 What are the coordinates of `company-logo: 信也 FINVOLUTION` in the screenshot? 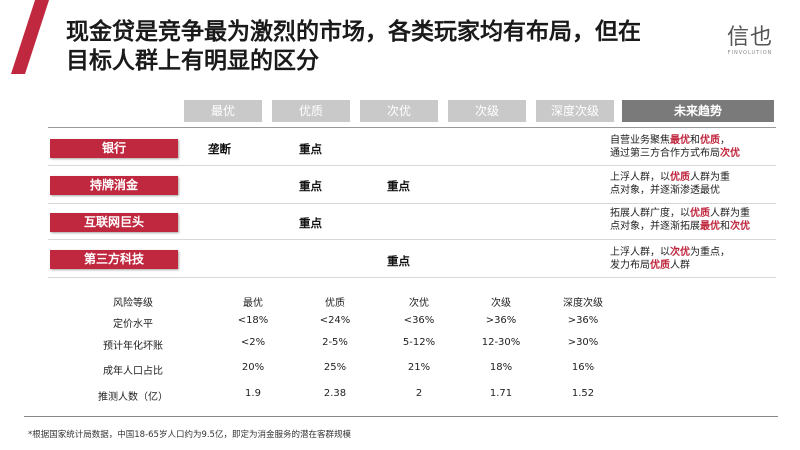 It's located at (750, 41).